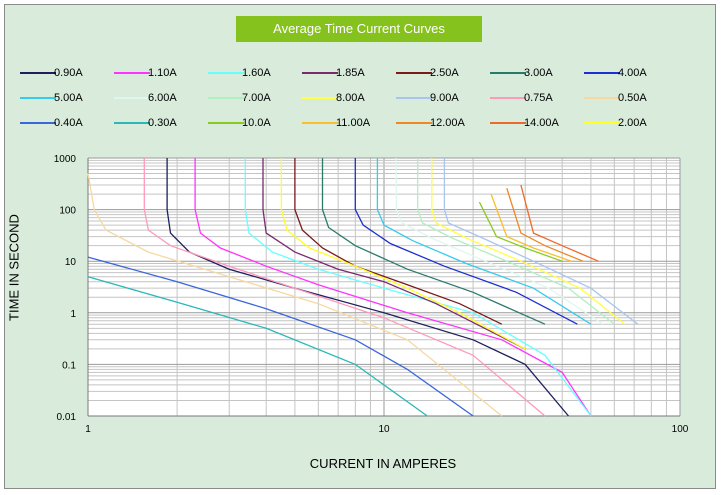 The height and width of the screenshot is (495, 722). I want to click on legend-entry: 0.50A, so click(631, 98).